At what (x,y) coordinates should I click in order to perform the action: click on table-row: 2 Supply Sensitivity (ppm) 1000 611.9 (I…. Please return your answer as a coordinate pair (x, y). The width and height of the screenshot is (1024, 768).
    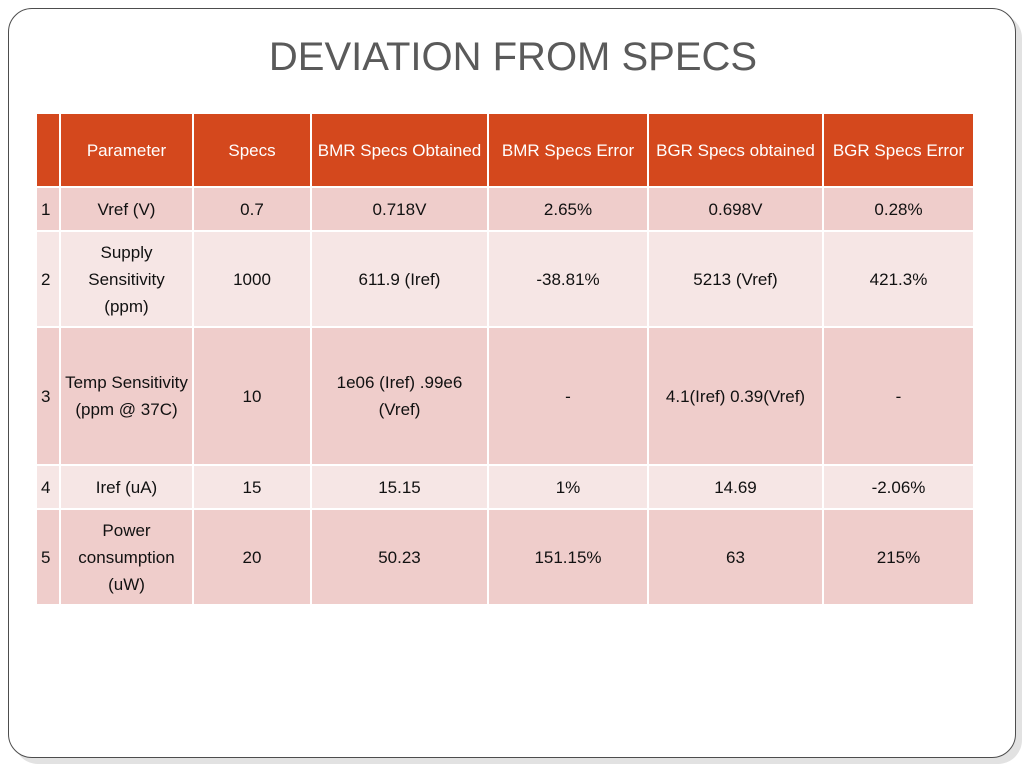
    Looking at the image, I should click on (505, 279).